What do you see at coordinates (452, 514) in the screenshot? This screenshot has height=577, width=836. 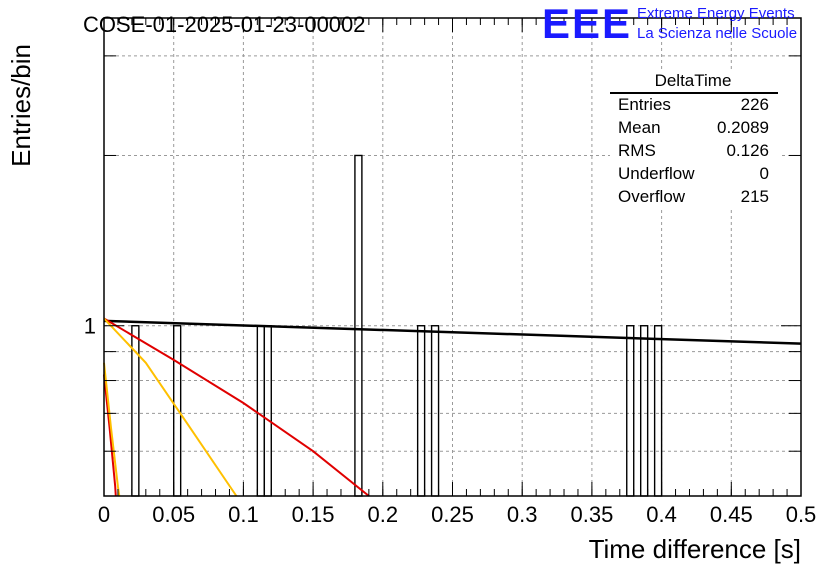 I see `x-tick-label: 0.25` at bounding box center [452, 514].